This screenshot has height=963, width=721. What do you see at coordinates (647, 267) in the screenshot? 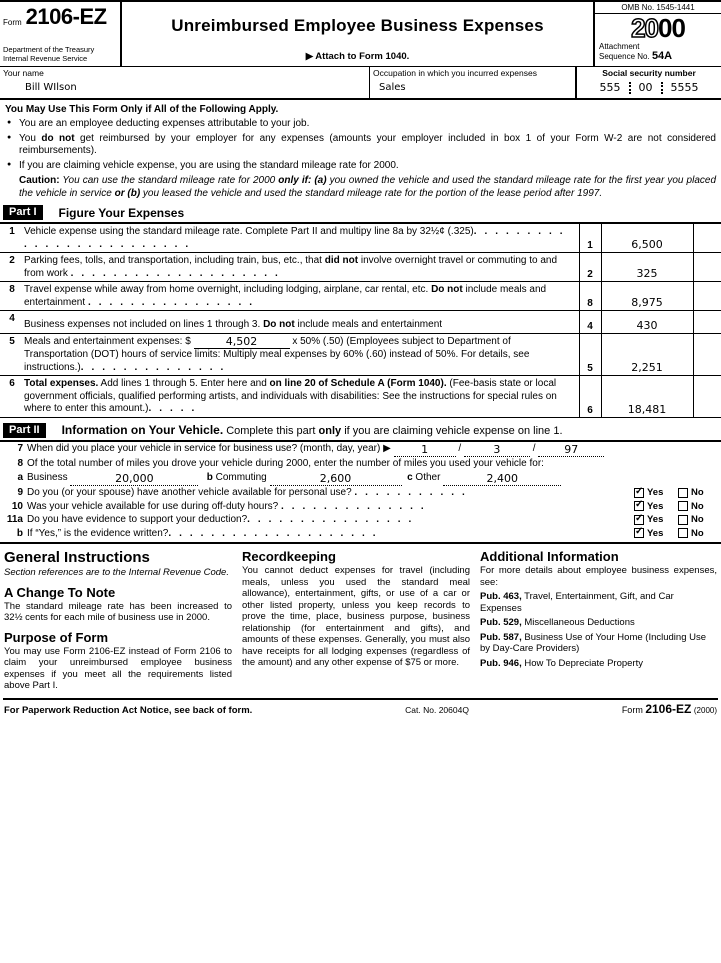
I see `line-amount-2: 325` at bounding box center [647, 267].